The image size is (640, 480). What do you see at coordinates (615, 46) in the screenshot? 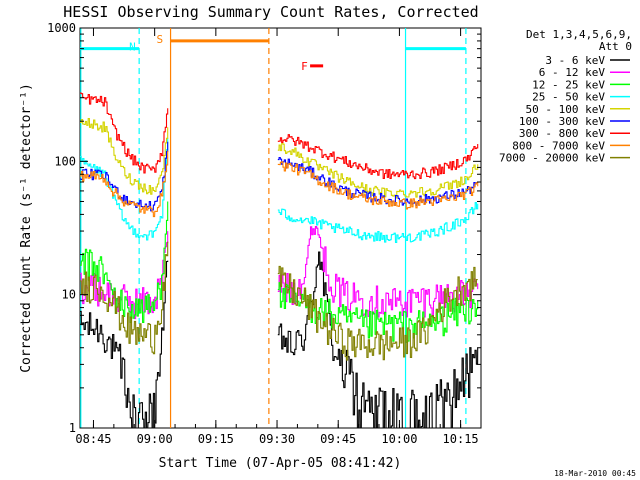
I see `legend-header-line2: Att 0` at bounding box center [615, 46].